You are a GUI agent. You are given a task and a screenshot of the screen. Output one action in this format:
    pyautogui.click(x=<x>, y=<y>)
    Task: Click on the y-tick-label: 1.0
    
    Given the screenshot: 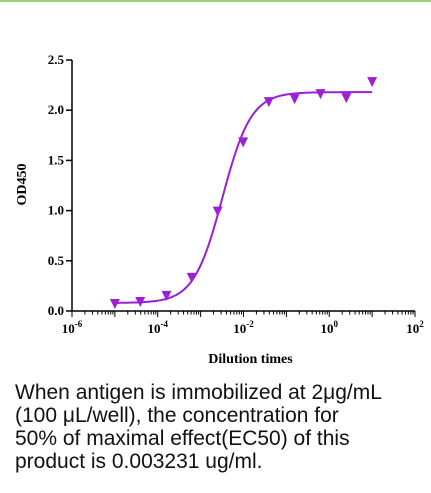 What is the action you would take?
    pyautogui.click(x=56, y=210)
    